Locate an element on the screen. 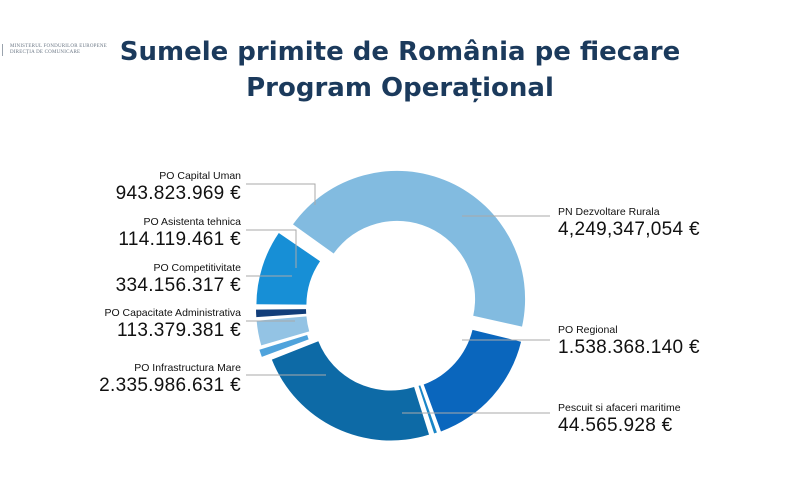 This screenshot has height=500, width=800. slice-value: 113.379.381 € is located at coordinates (179, 330).